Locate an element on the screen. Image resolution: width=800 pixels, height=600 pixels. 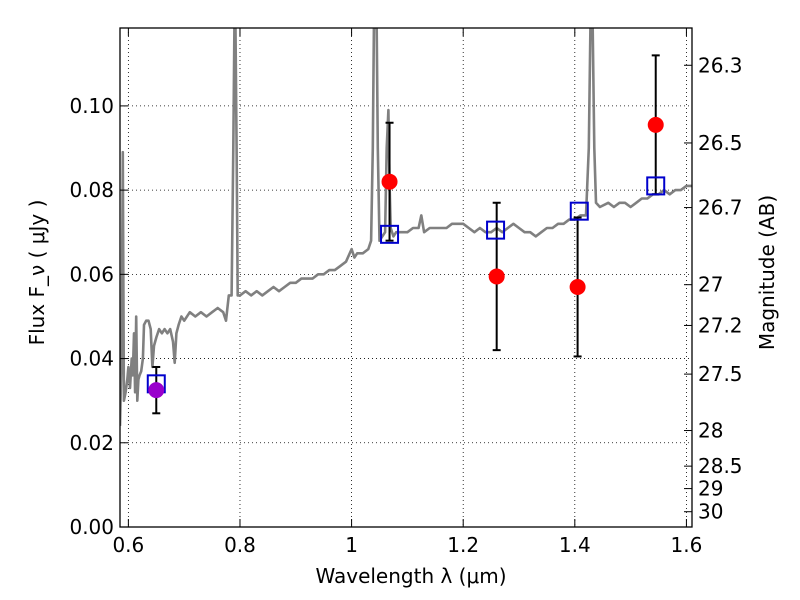
right-tick-label: 28.5 is located at coordinates (720, 466).